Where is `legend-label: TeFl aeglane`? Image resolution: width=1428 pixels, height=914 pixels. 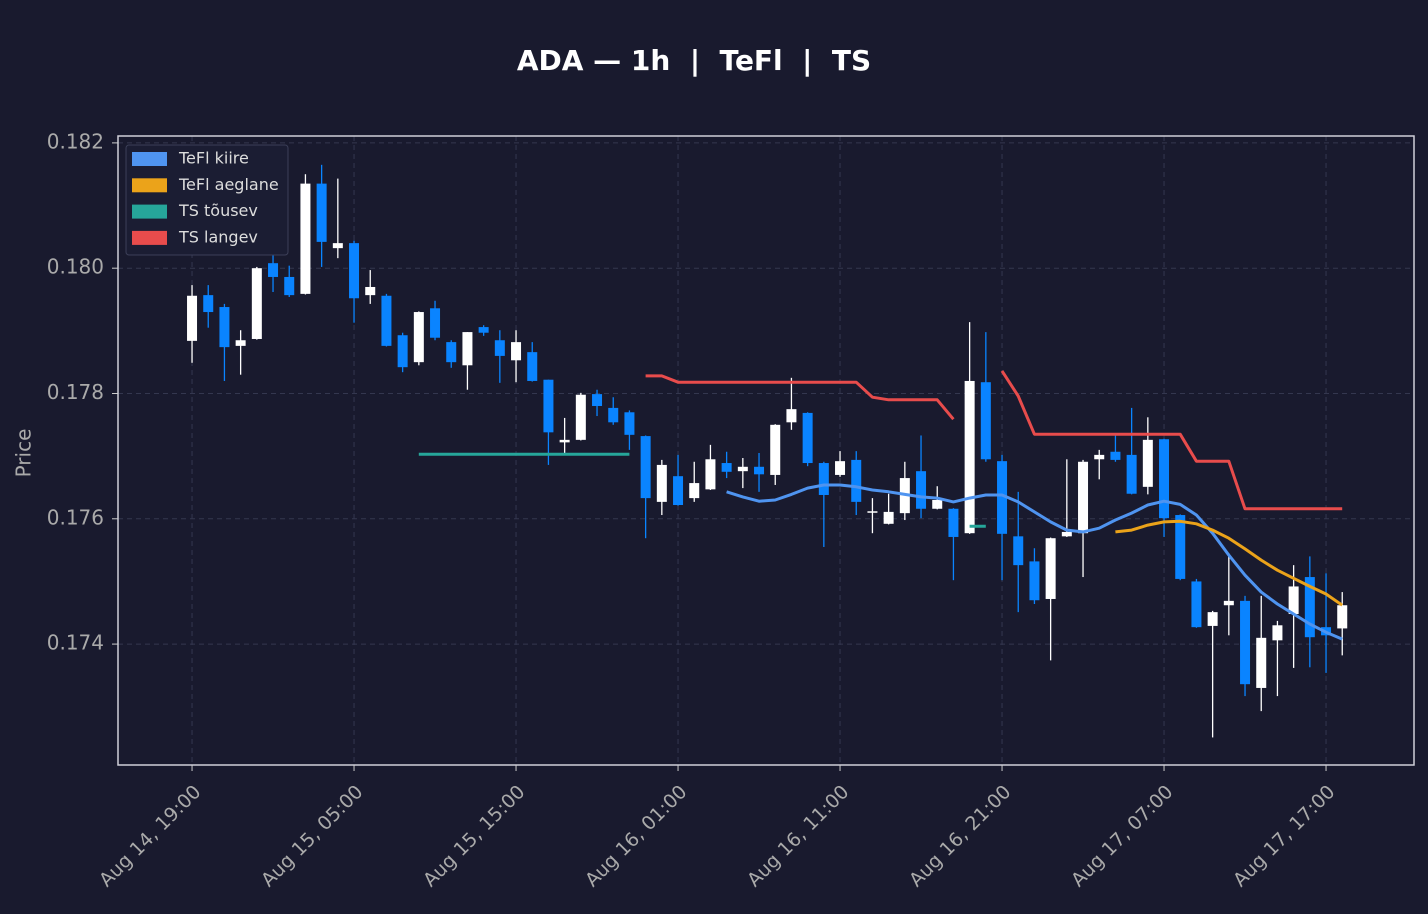
legend-label: TeFl aeglane is located at coordinates (228, 184).